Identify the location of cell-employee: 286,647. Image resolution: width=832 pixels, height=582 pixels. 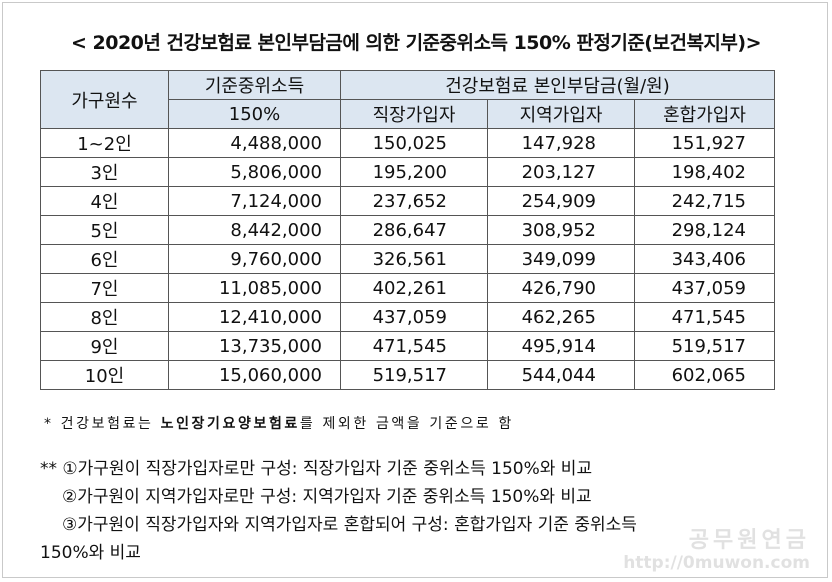
(414, 230).